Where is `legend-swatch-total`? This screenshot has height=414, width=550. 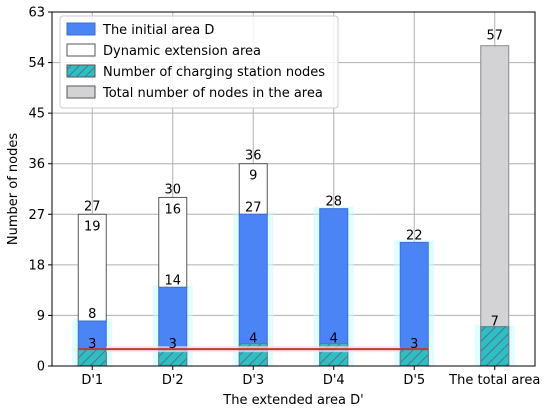
legend-swatch-total is located at coordinates (81, 92).